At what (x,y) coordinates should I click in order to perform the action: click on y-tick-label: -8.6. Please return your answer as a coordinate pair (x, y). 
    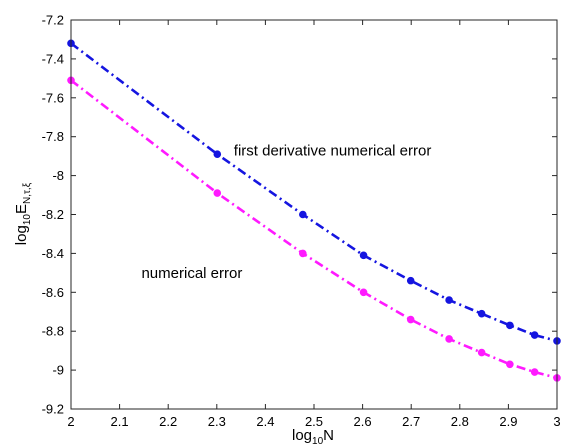
    Looking at the image, I should click on (53, 292).